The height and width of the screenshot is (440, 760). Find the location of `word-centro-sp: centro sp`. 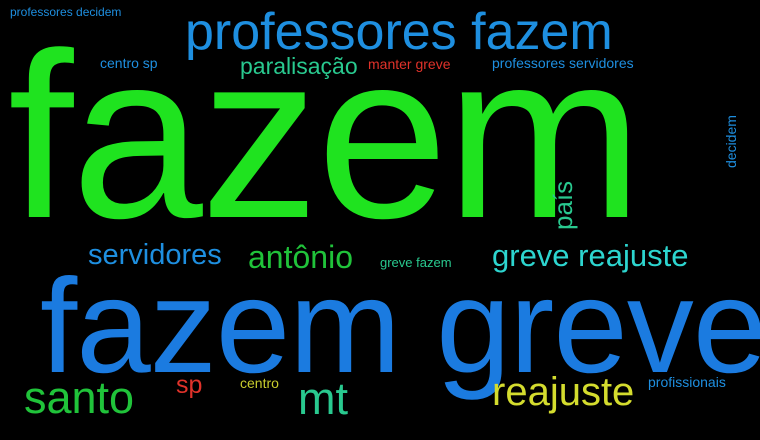

word-centro-sp: centro sp is located at coordinates (129, 63).